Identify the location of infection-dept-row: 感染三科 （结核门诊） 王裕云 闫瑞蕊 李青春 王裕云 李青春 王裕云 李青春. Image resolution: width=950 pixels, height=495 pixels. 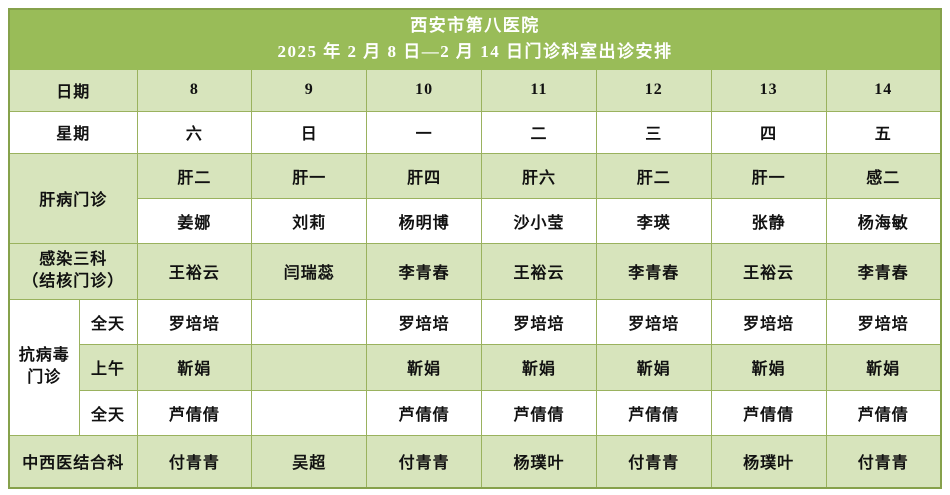
(475, 271).